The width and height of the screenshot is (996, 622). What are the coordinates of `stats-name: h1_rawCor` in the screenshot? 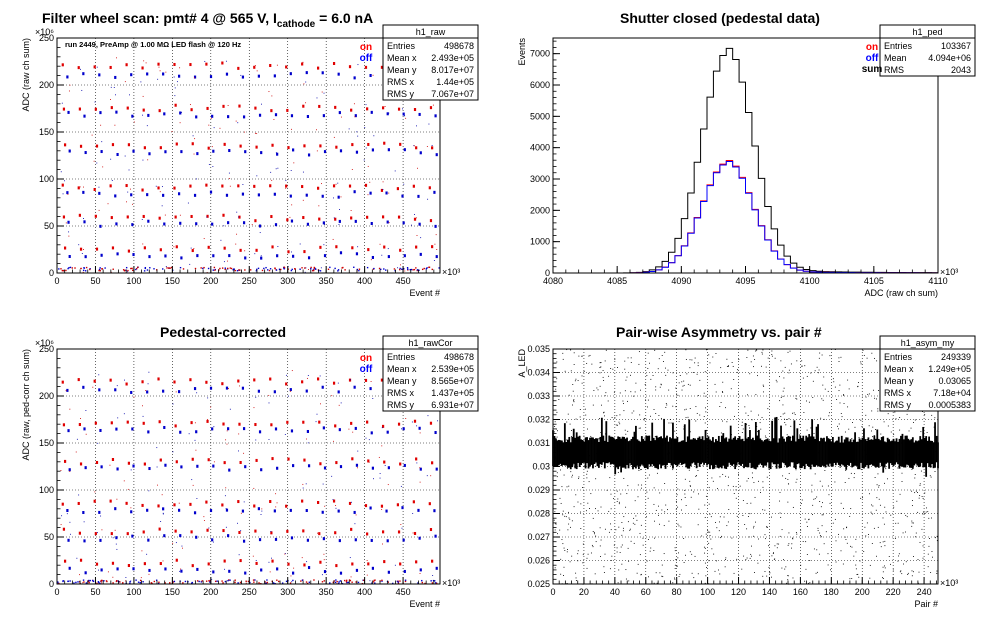 It's located at (430, 343).